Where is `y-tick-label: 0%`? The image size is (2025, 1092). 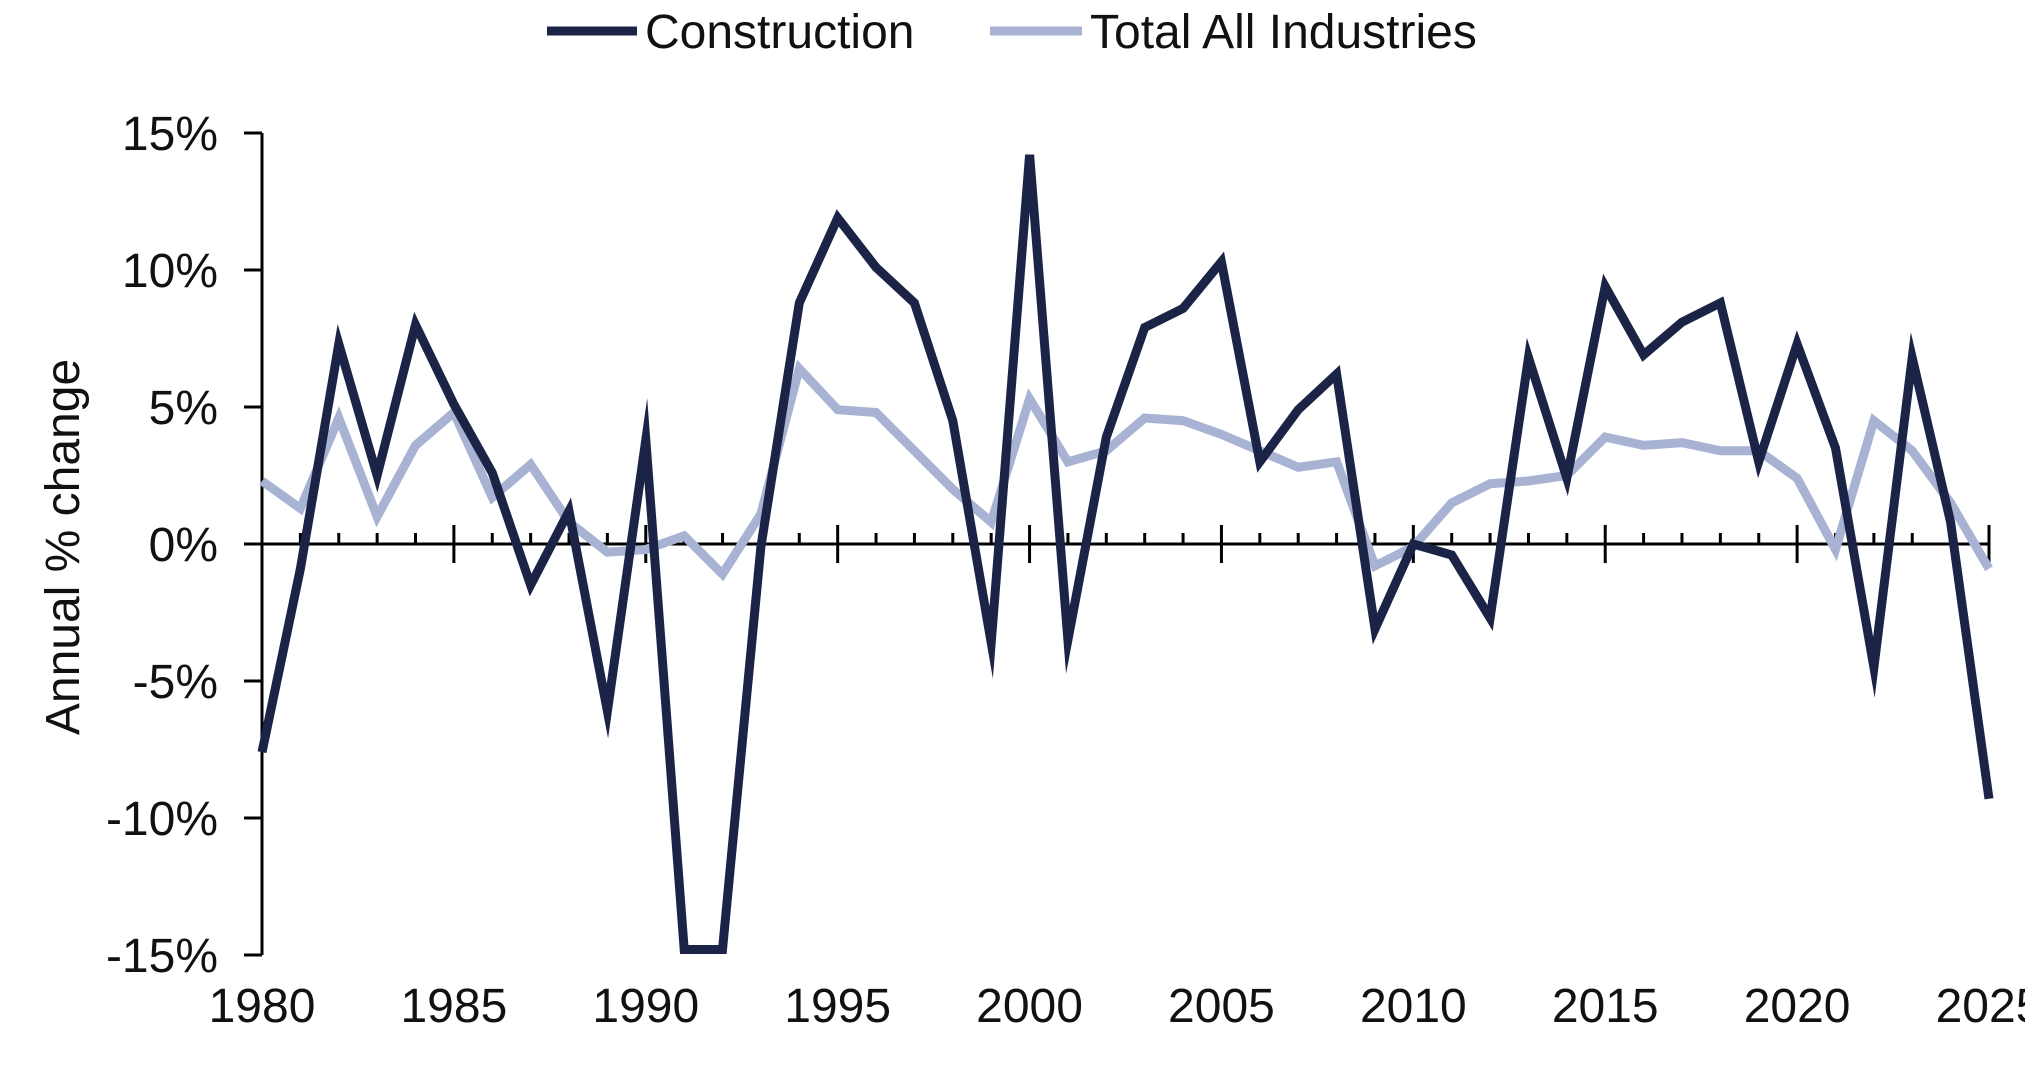 y-tick-label: 0% is located at coordinates (183, 545).